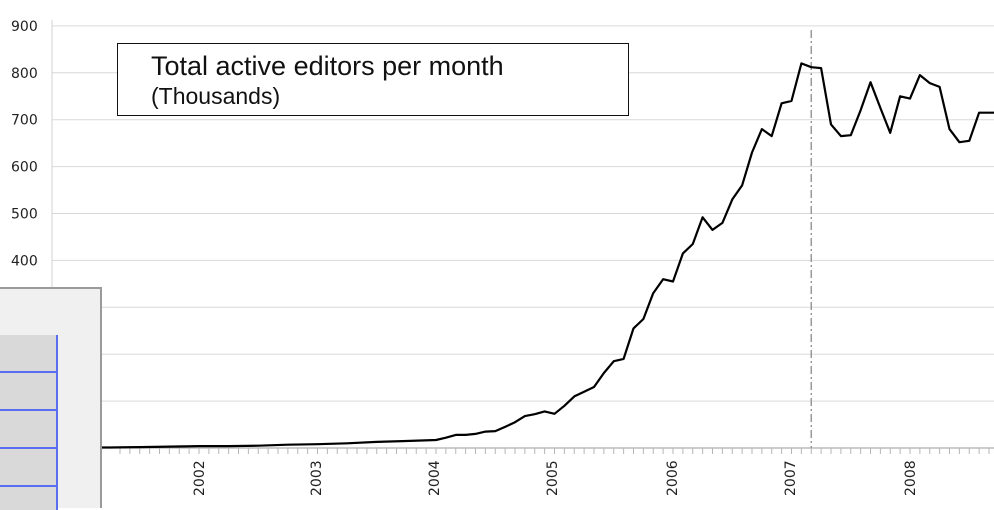 Image resolution: width=994 pixels, height=510 pixels. What do you see at coordinates (200, 478) in the screenshot?
I see `x-tick-label: 2002` at bounding box center [200, 478].